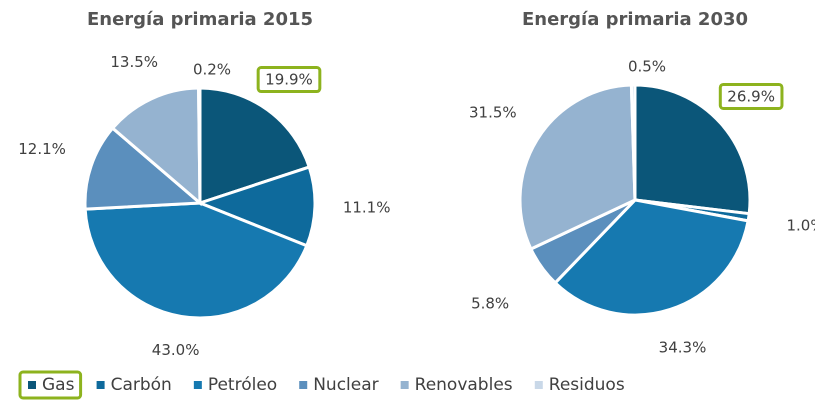 The image size is (815, 405). What do you see at coordinates (42, 149) in the screenshot?
I see `data-label: 12.1%` at bounding box center [42, 149].